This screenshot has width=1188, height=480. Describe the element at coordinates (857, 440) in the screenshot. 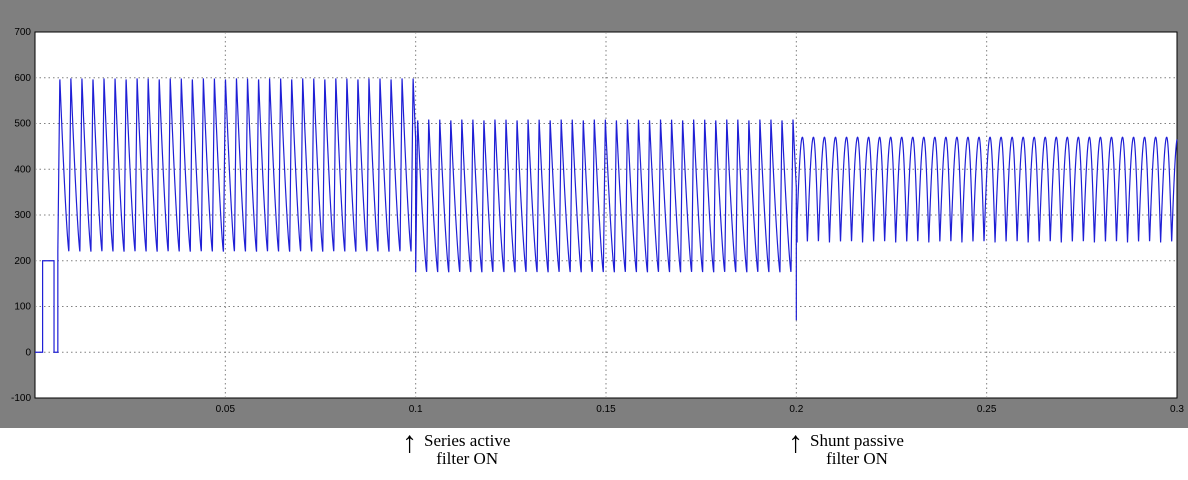

I see `annotation-line-1: Shunt passive` at that location.